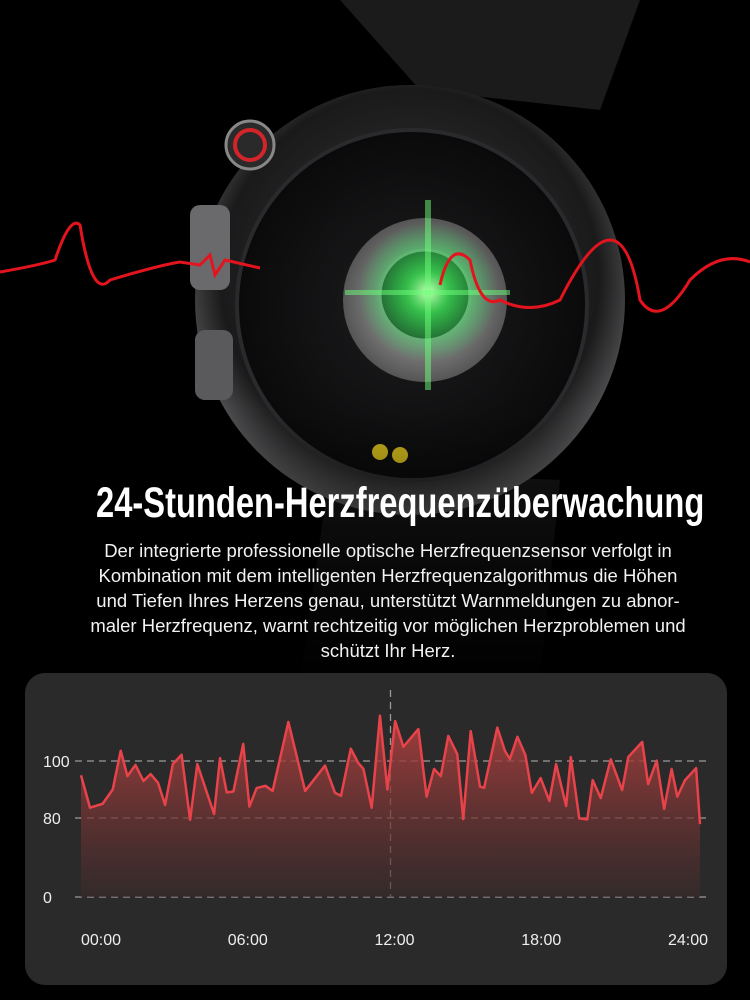 The width and height of the screenshot is (750, 1000). I want to click on y-tick-label: 80, so click(52, 819).